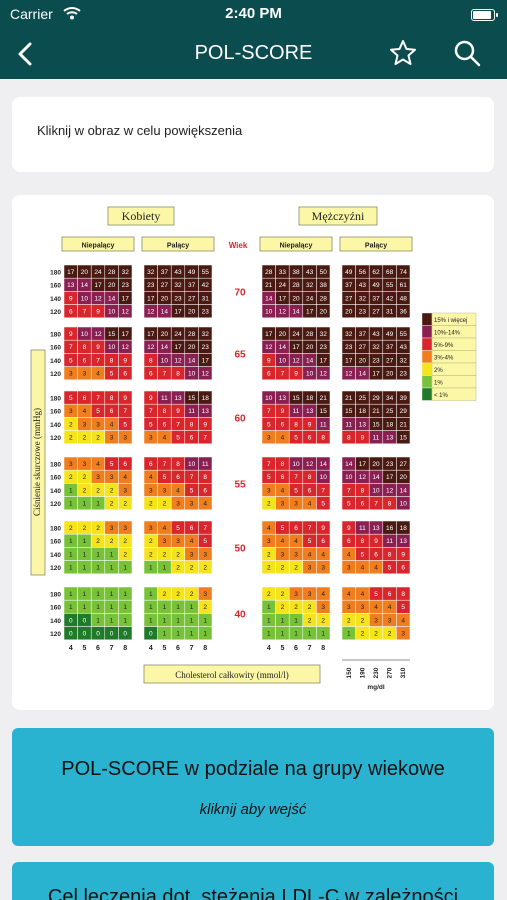  What do you see at coordinates (349, 374) in the screenshot?
I see `risk-value: 12` at bounding box center [349, 374].